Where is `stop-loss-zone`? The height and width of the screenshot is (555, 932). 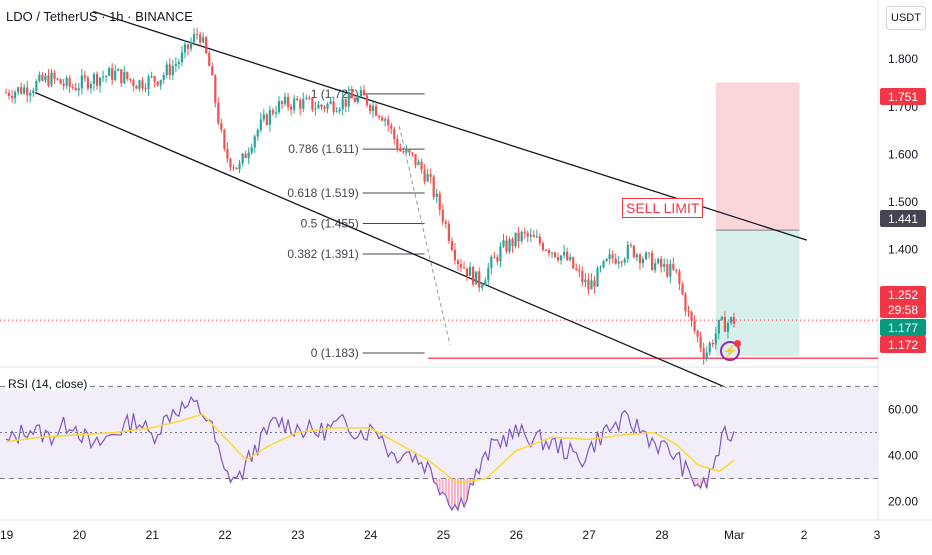
stop-loss-zone is located at coordinates (757, 156).